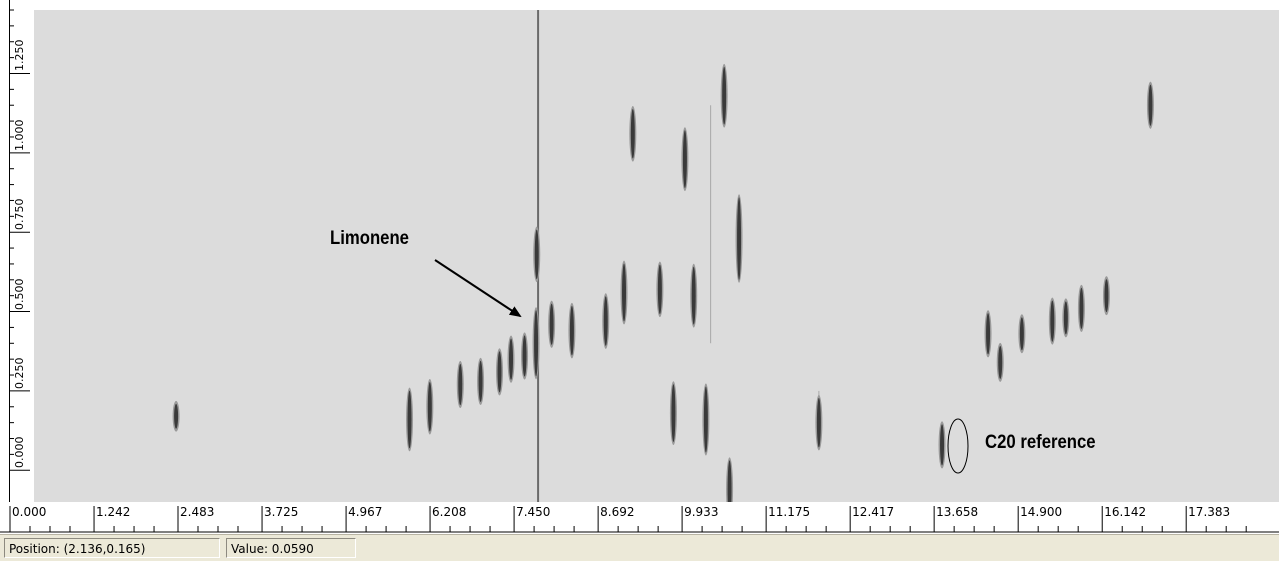 Image resolution: width=1279 pixels, height=561 pixels. I want to click on position-readout: Position: (2.136,0.165), so click(112, 548).